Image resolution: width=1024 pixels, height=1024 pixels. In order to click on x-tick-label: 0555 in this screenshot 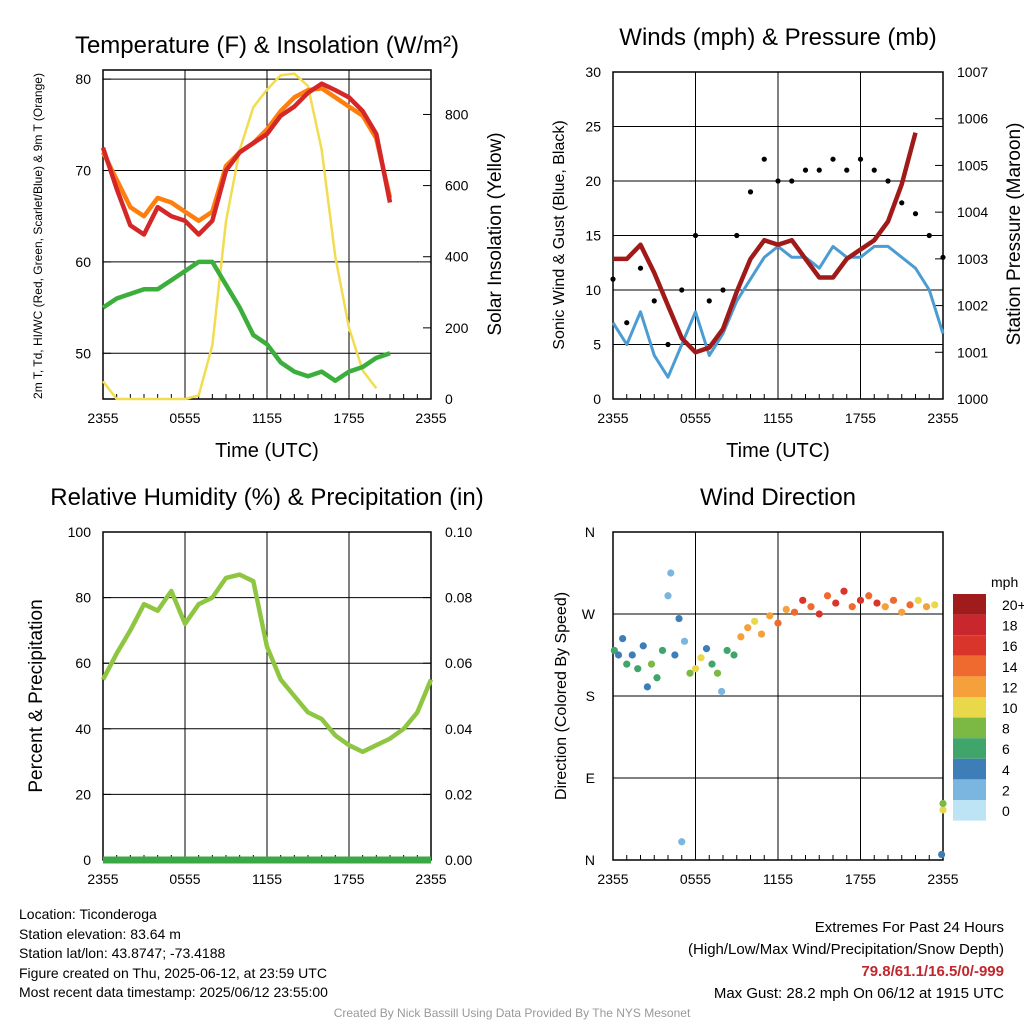, I will do `click(184, 418)`.